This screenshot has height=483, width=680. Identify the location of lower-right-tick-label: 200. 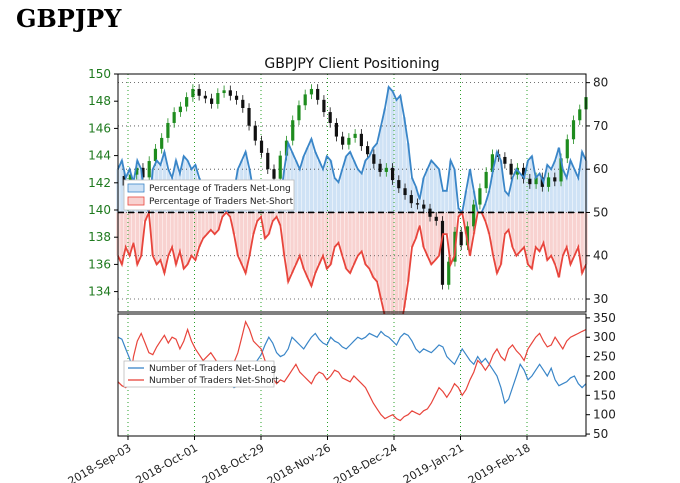
(604, 376).